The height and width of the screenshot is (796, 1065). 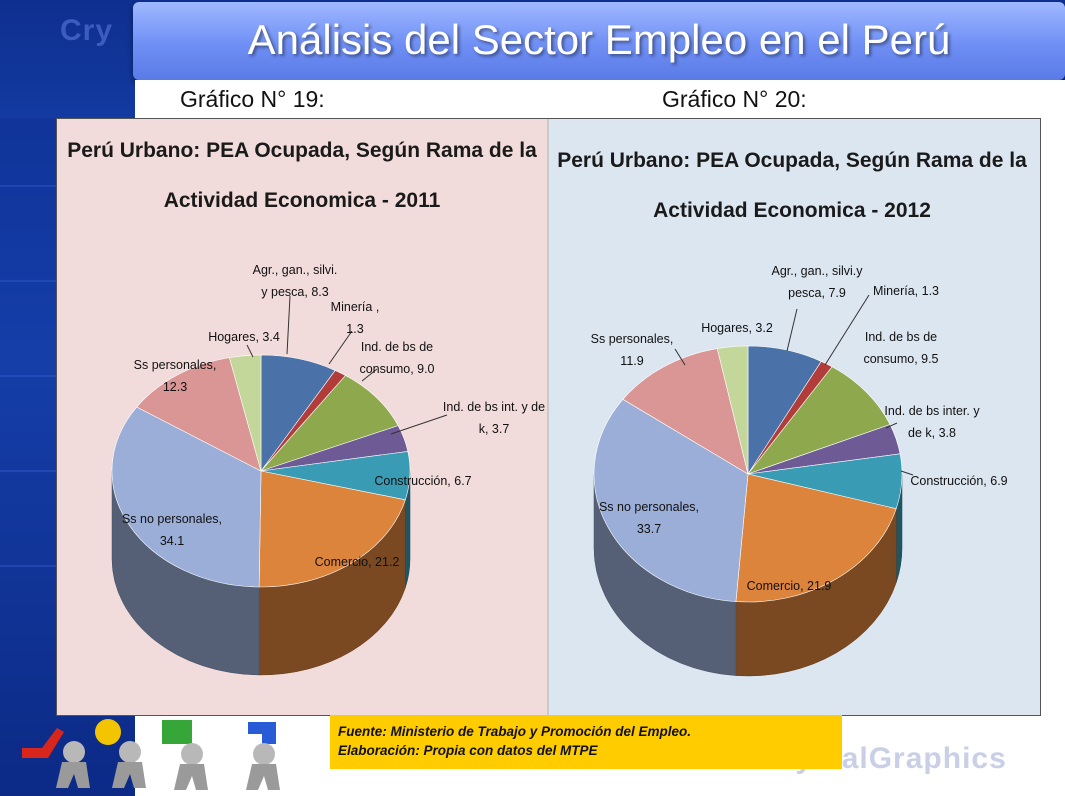 I want to click on caption-chart-20: Gráfico N° 20:, so click(x=734, y=99).